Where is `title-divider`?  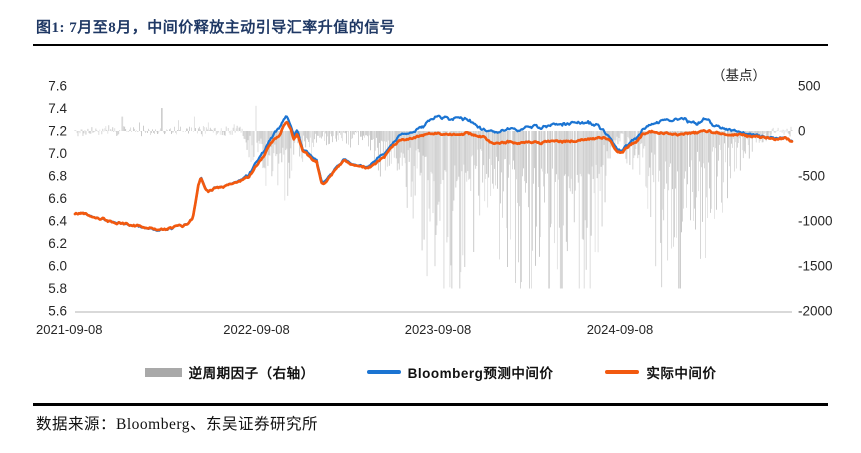
title-divider is located at coordinates (430, 45).